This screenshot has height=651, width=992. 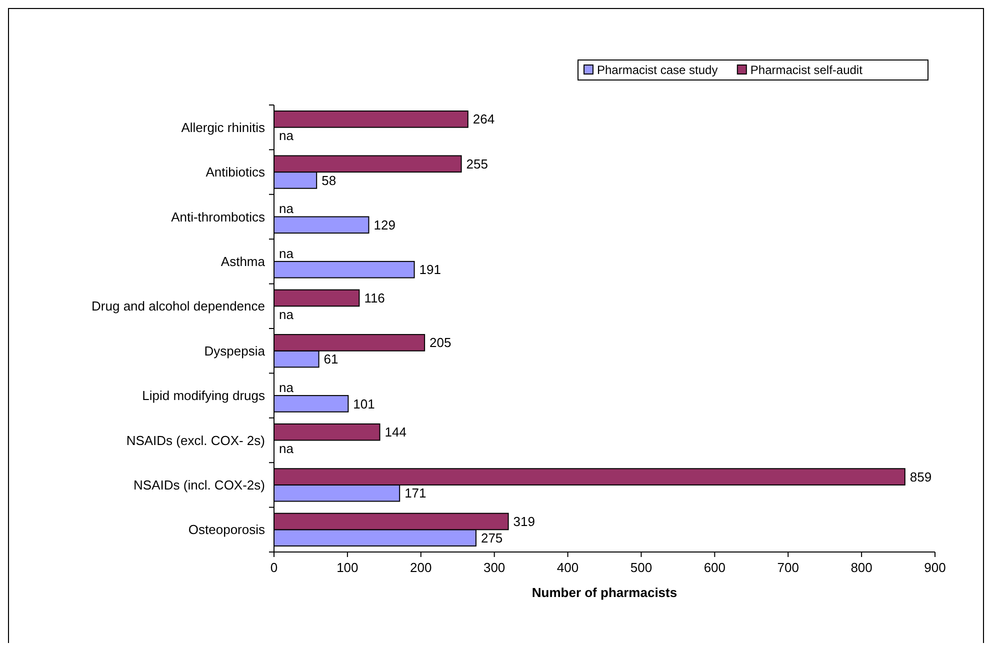 What do you see at coordinates (227, 530) in the screenshot?
I see `y-tick-label: Osteoporosis` at bounding box center [227, 530].